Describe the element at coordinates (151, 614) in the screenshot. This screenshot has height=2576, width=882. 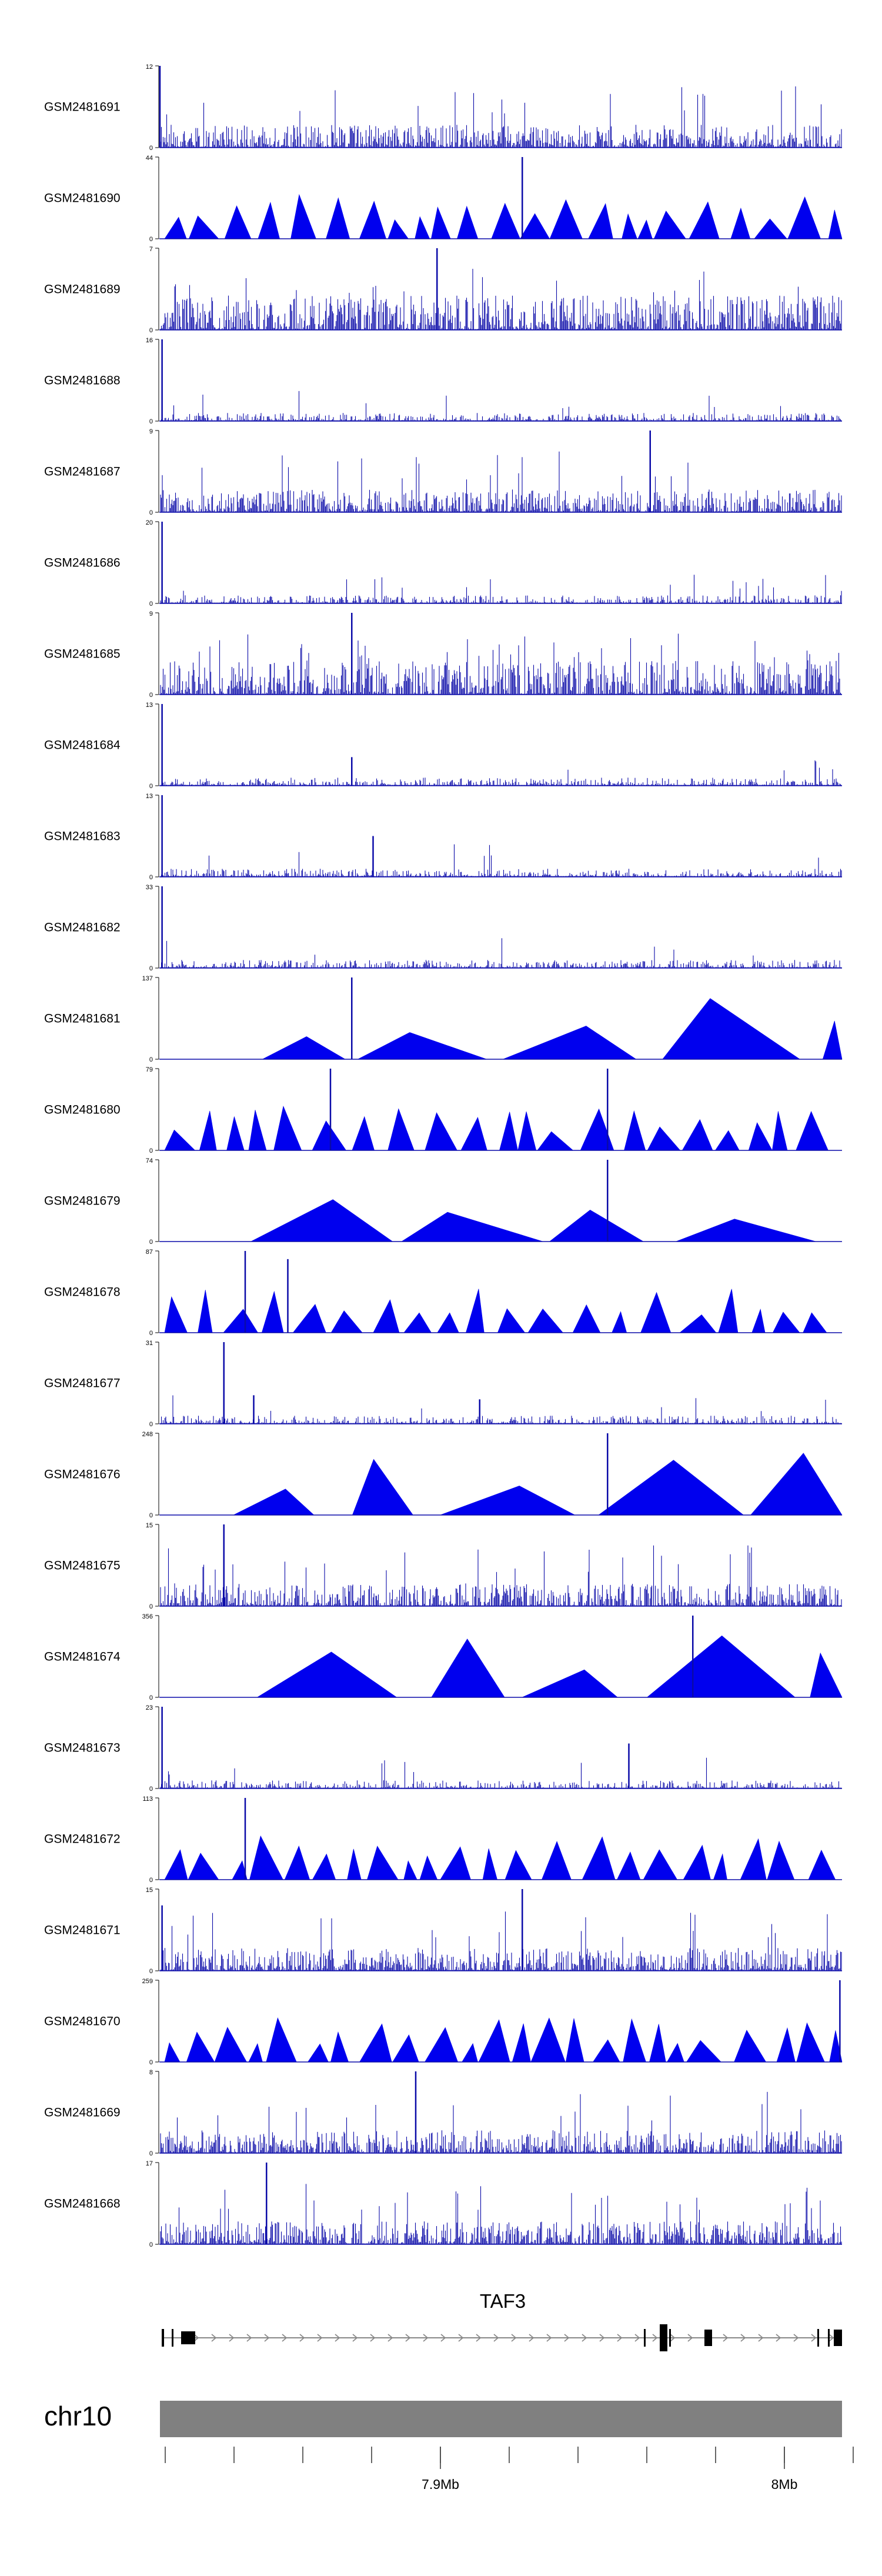
I see `y-tick-label-max: 9` at that location.